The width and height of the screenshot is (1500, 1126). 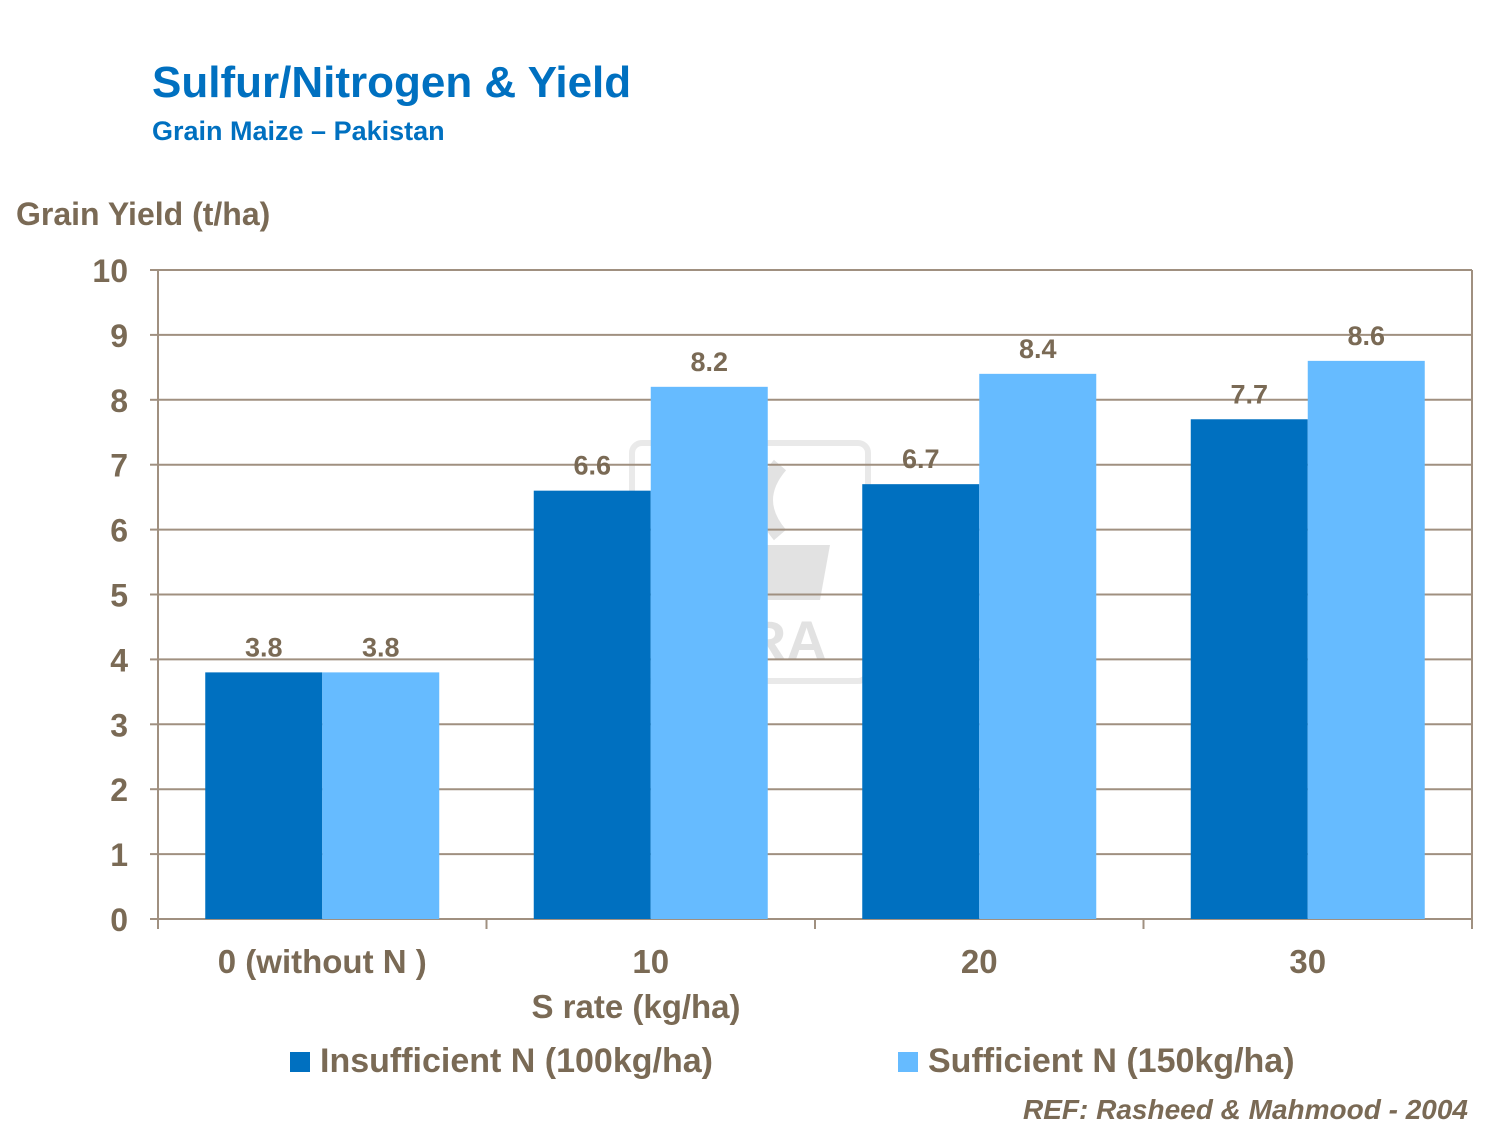 What do you see at coordinates (119, 466) in the screenshot?
I see `y-tick-label: 7` at bounding box center [119, 466].